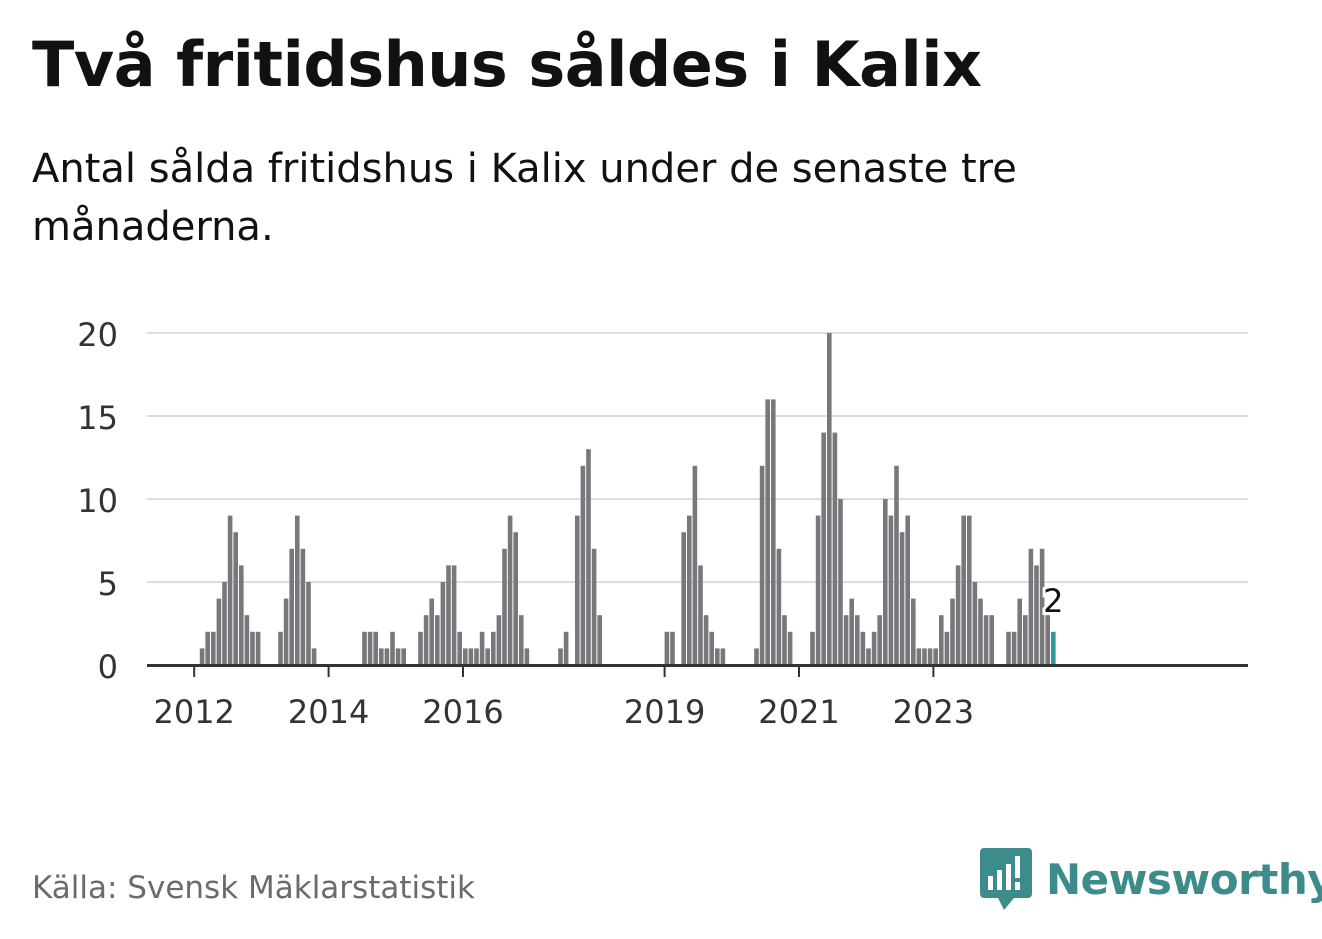  I want to click on y-tick-label: 20, so click(97, 335).